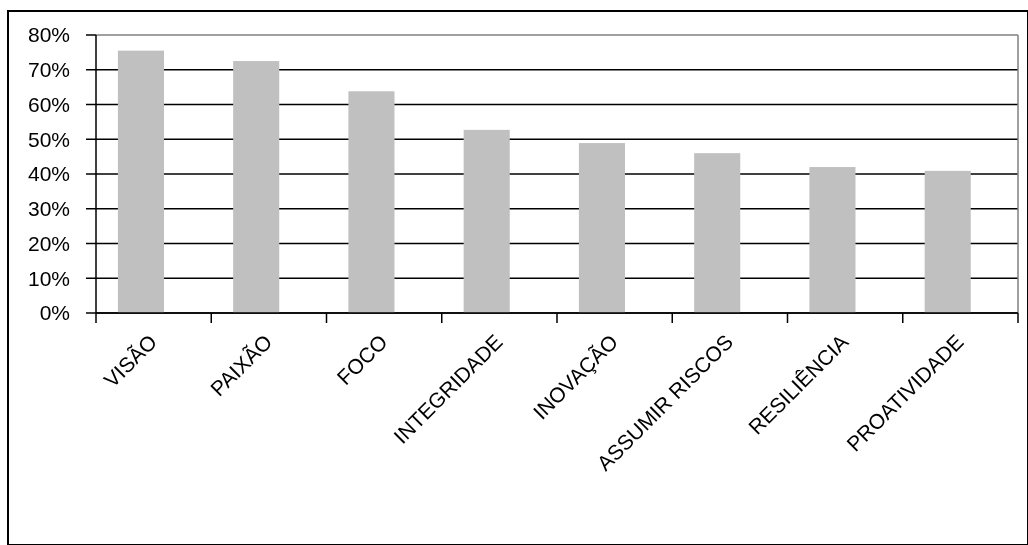  What do you see at coordinates (48, 243) in the screenshot?
I see `y-tick-label: 20%` at bounding box center [48, 243].